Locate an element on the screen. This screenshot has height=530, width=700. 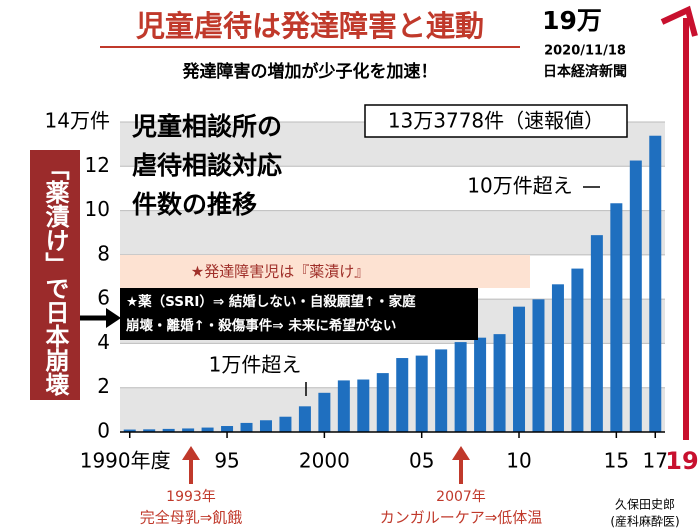
y-tick-label: 4 is located at coordinates (103, 342).